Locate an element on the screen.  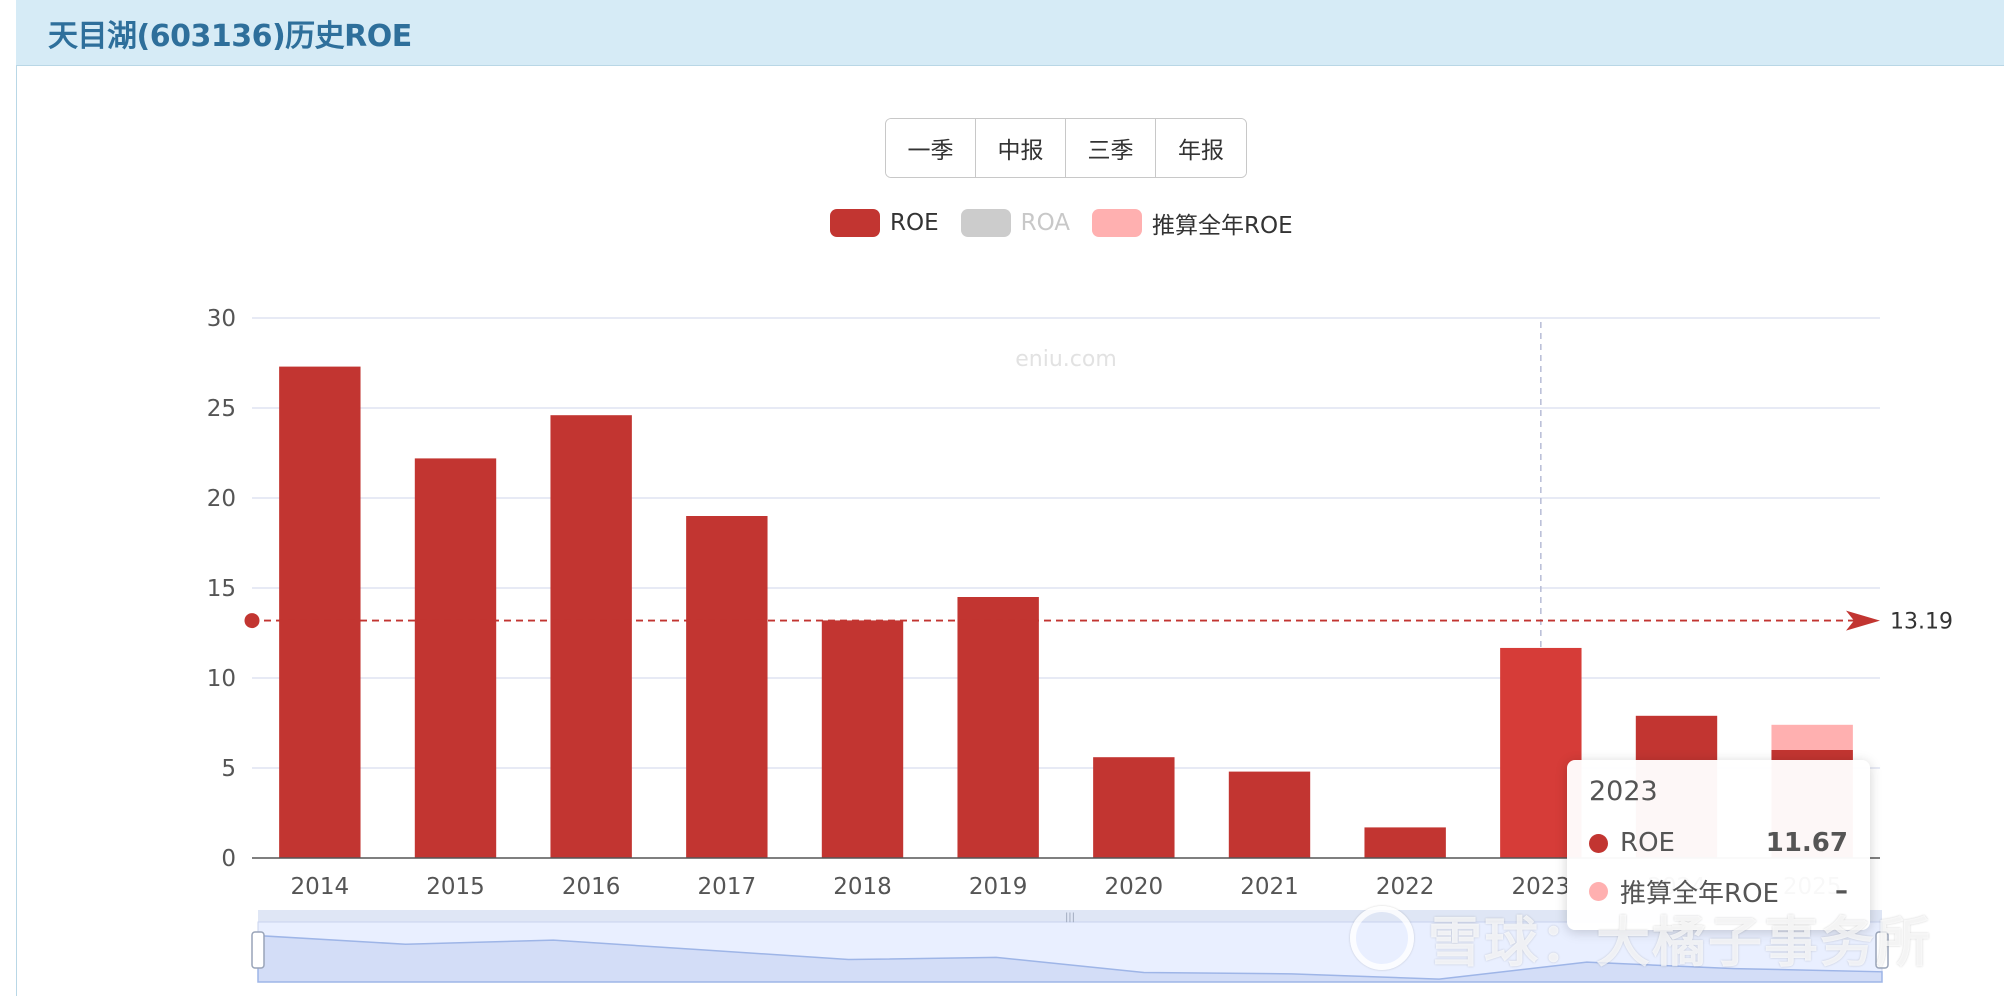
slider-preview-area is located at coordinates (1070, 958).